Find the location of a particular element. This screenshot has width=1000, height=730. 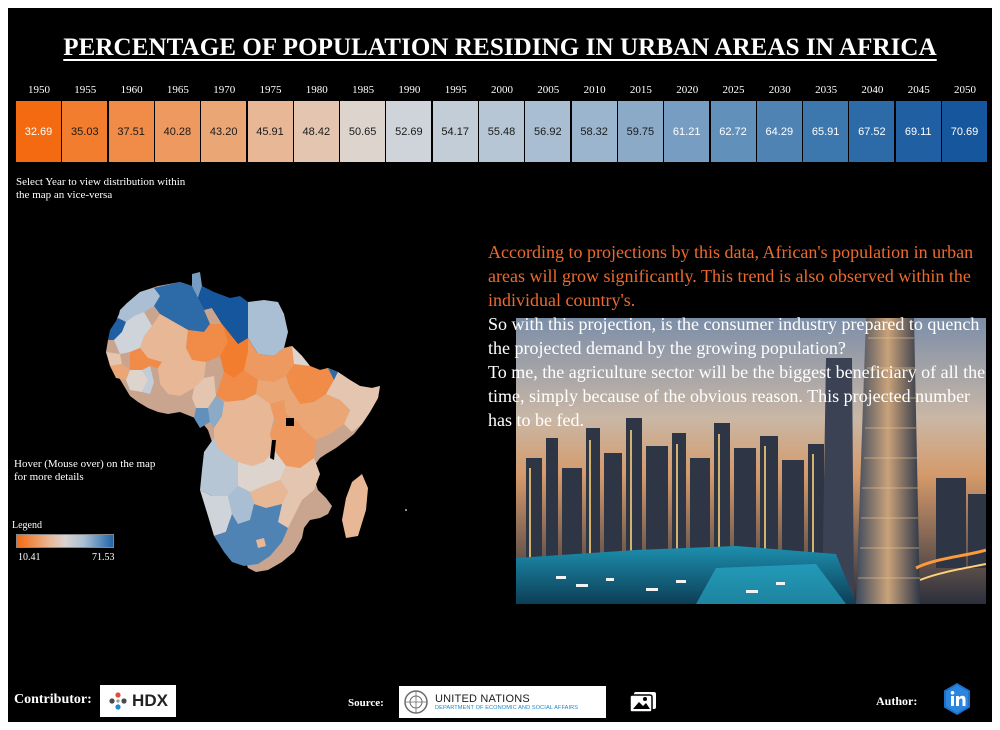

map-region-drc is located at coordinates (244, 430).